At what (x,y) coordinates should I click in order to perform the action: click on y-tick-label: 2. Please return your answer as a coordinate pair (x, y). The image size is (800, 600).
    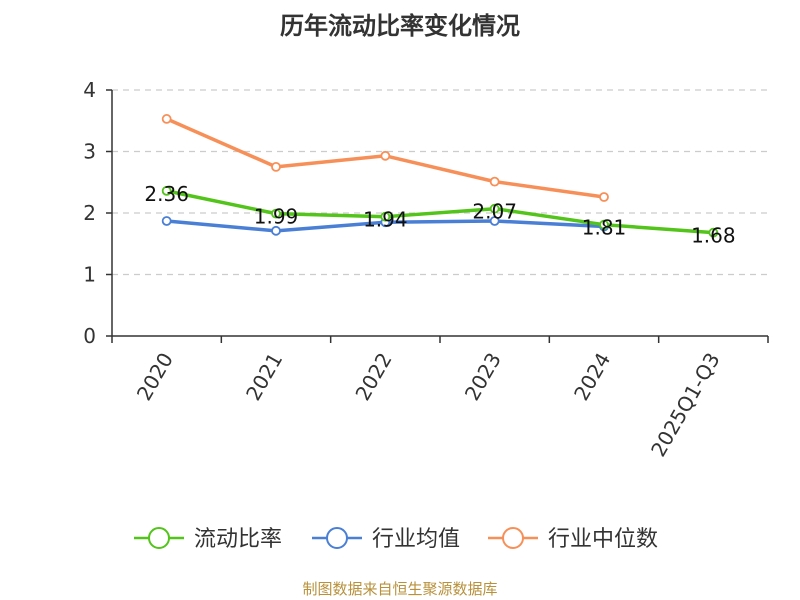
    Looking at the image, I should click on (89, 213).